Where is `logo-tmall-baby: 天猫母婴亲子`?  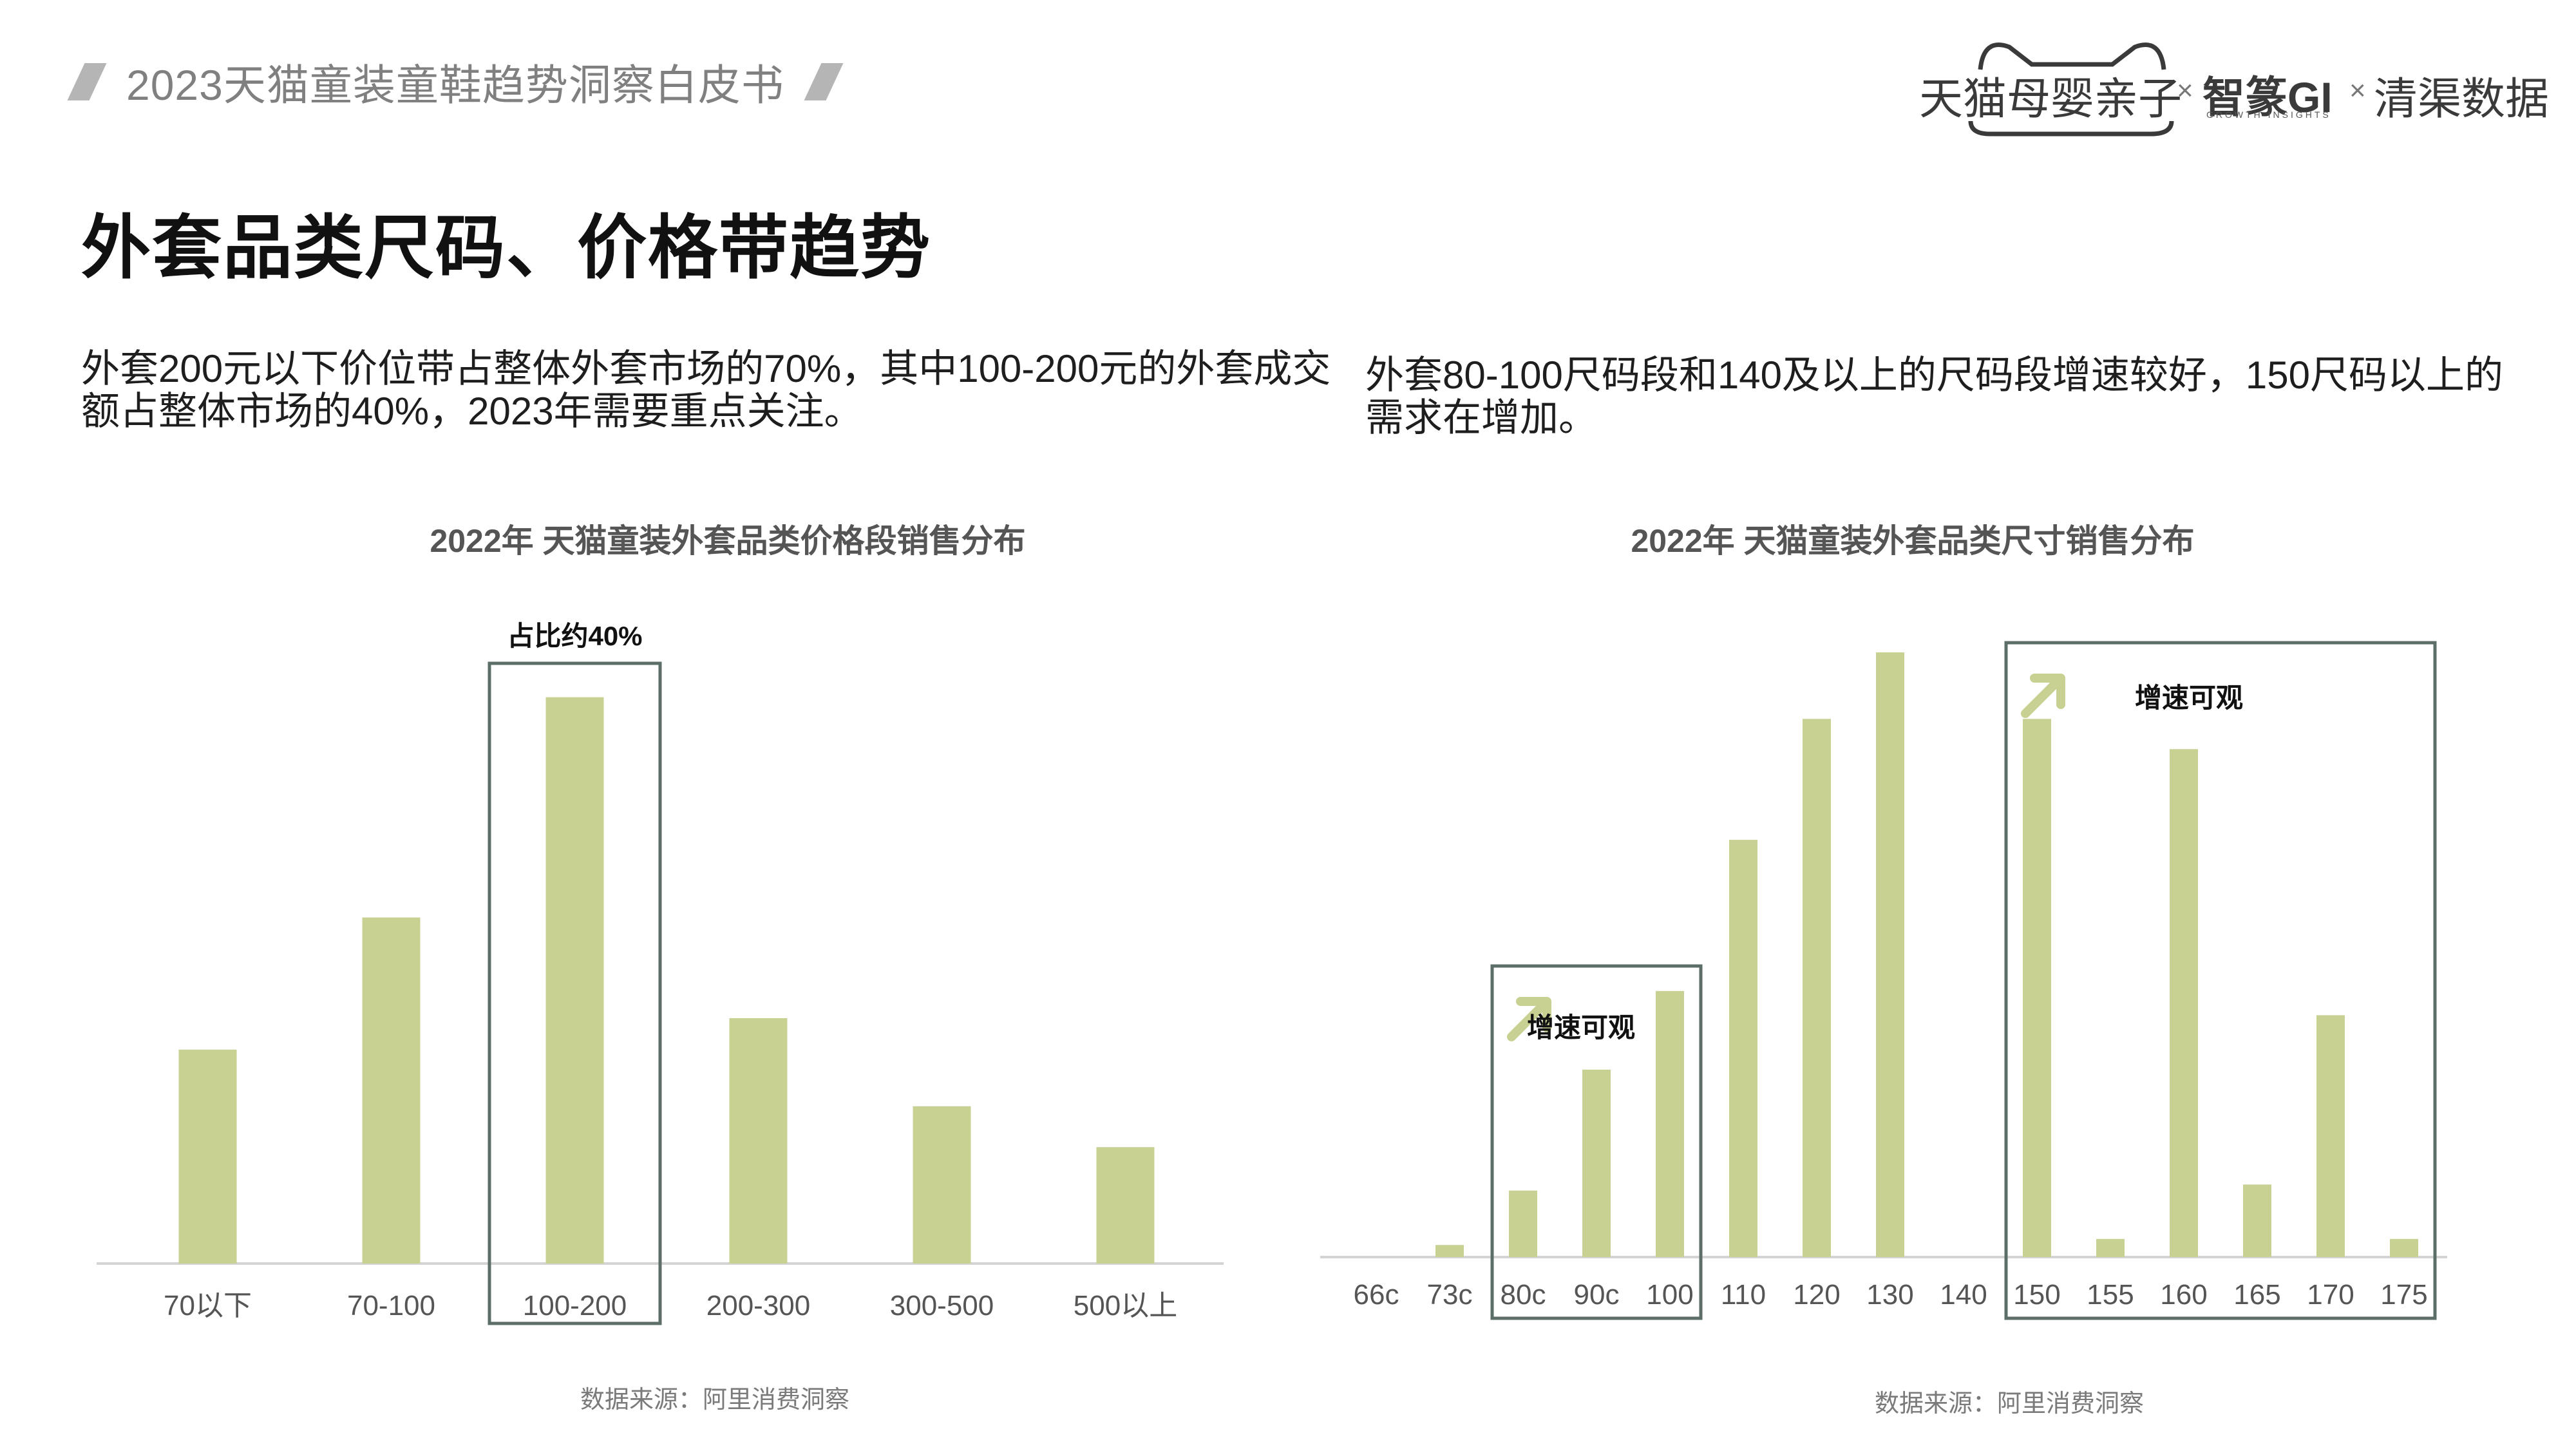
logo-tmall-baby: 天猫母婴亲子 is located at coordinates (2051, 100).